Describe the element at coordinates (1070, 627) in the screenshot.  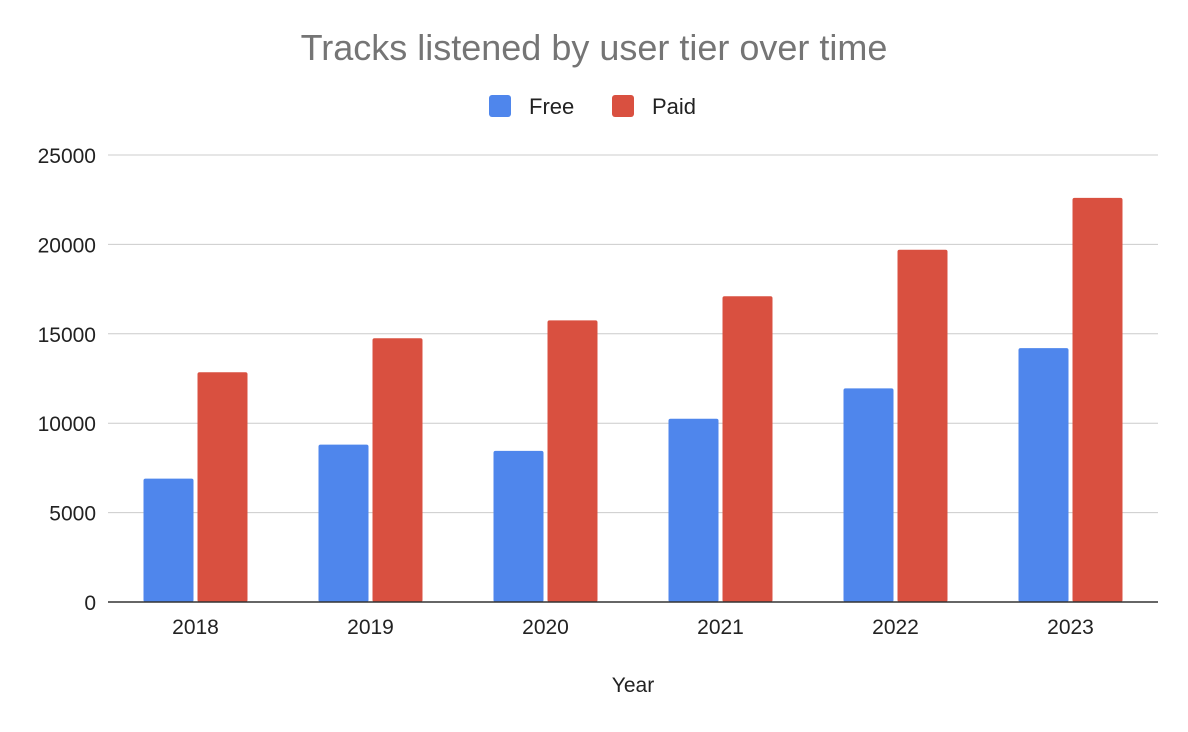
I see `x-tick-label: 2023` at that location.